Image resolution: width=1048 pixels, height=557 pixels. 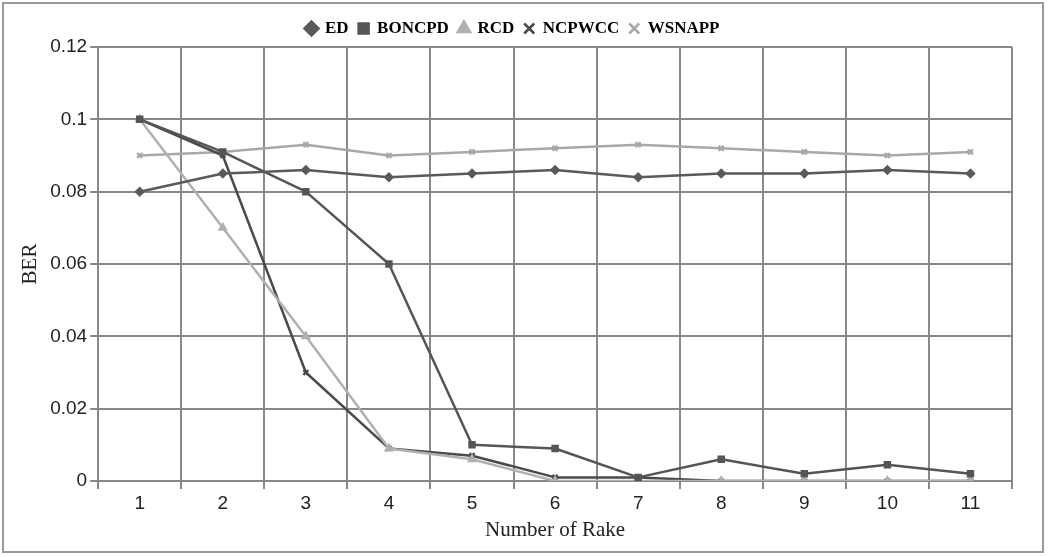 I want to click on x-tick-label: 4, so click(x=389, y=502).